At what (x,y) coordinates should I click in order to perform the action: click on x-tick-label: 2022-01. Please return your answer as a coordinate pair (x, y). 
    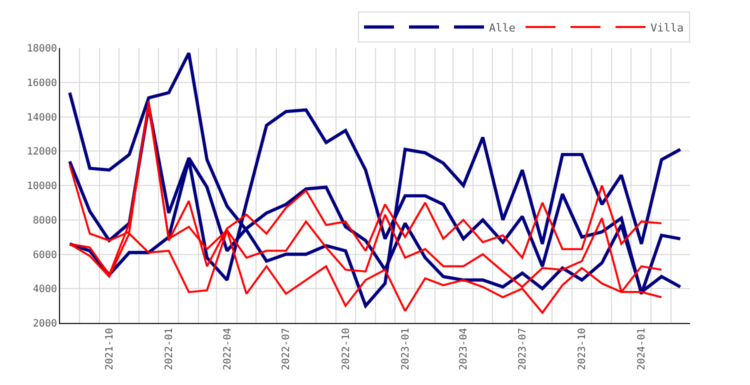
    Looking at the image, I should click on (170, 349).